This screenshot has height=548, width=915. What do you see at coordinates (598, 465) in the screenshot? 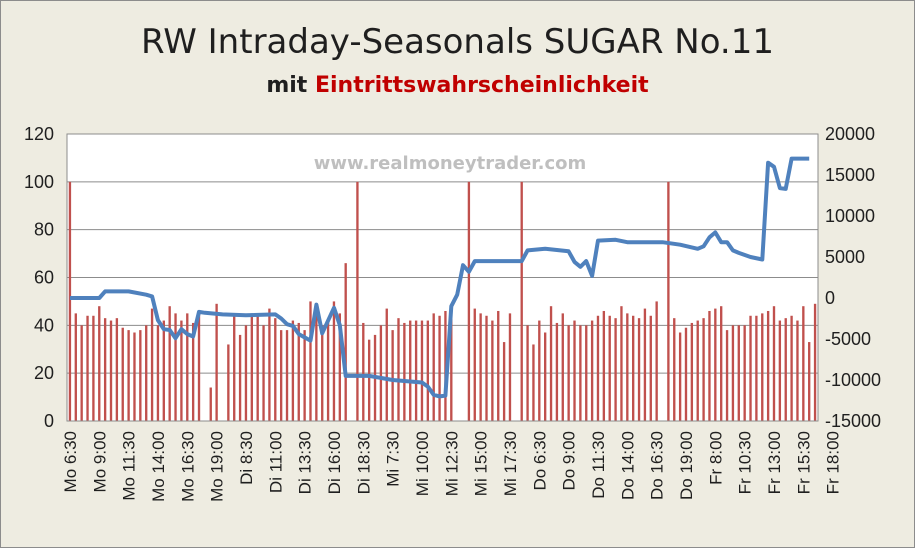
I see `x-tick-label: Do 11:30` at bounding box center [598, 465].